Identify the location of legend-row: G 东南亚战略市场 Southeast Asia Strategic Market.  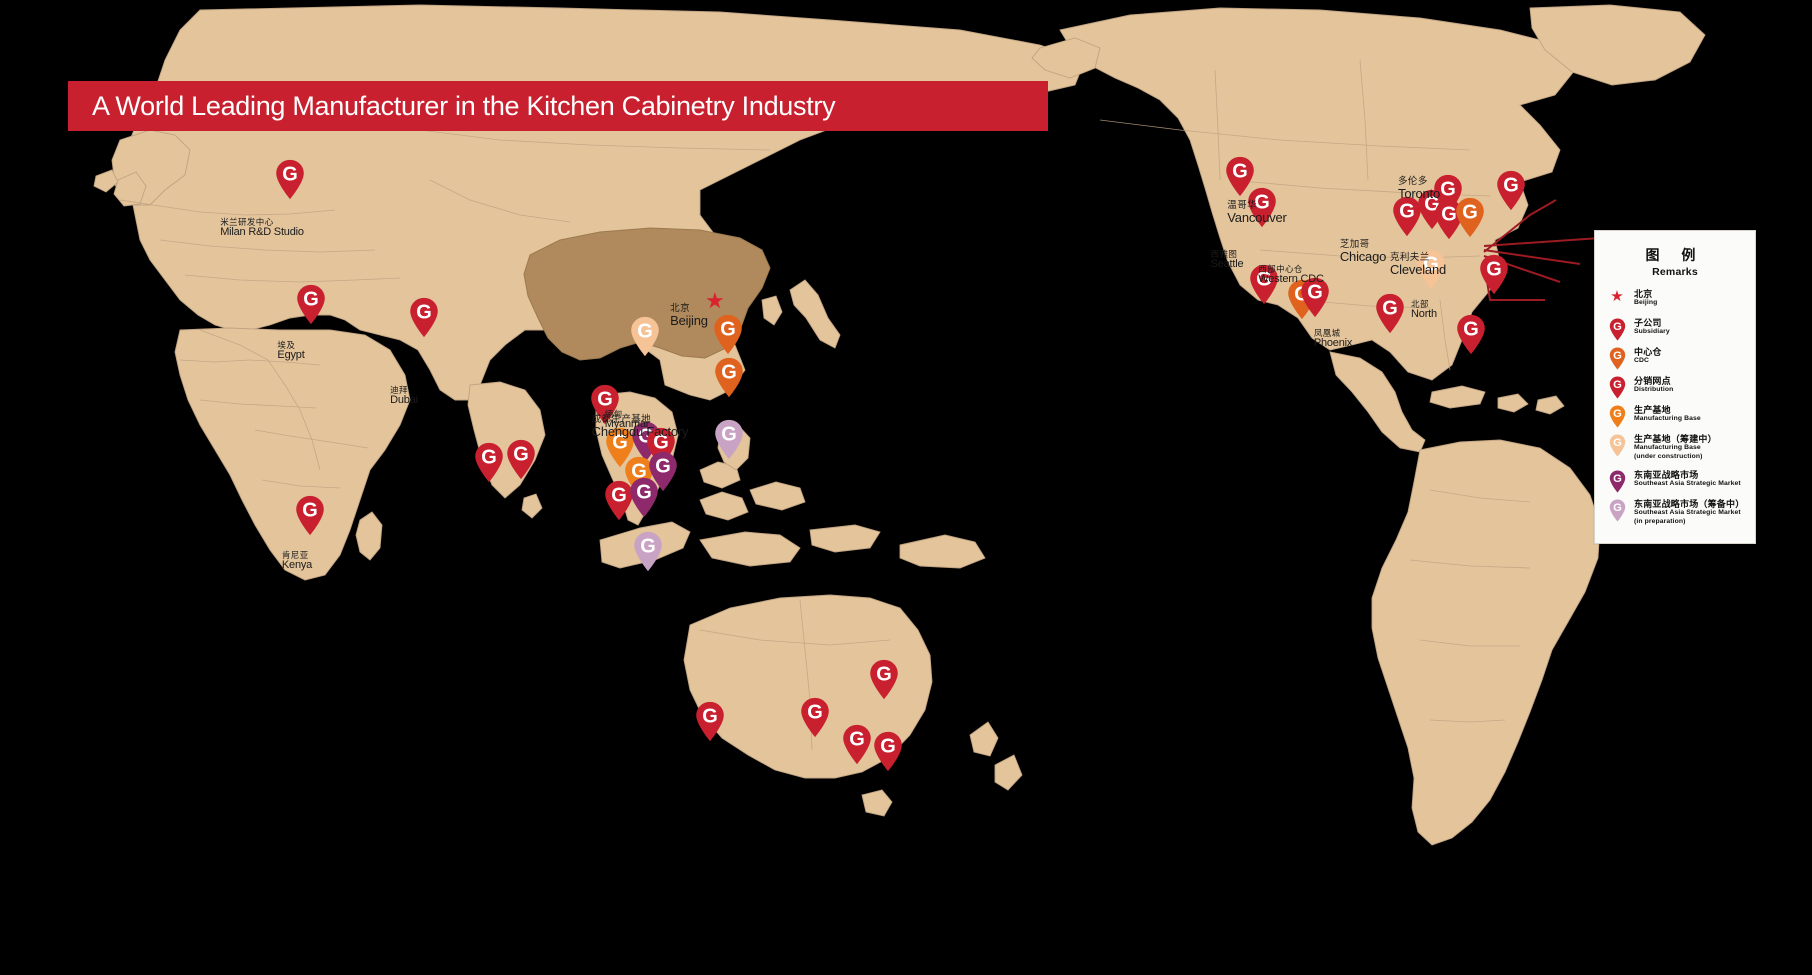
(1679, 482).